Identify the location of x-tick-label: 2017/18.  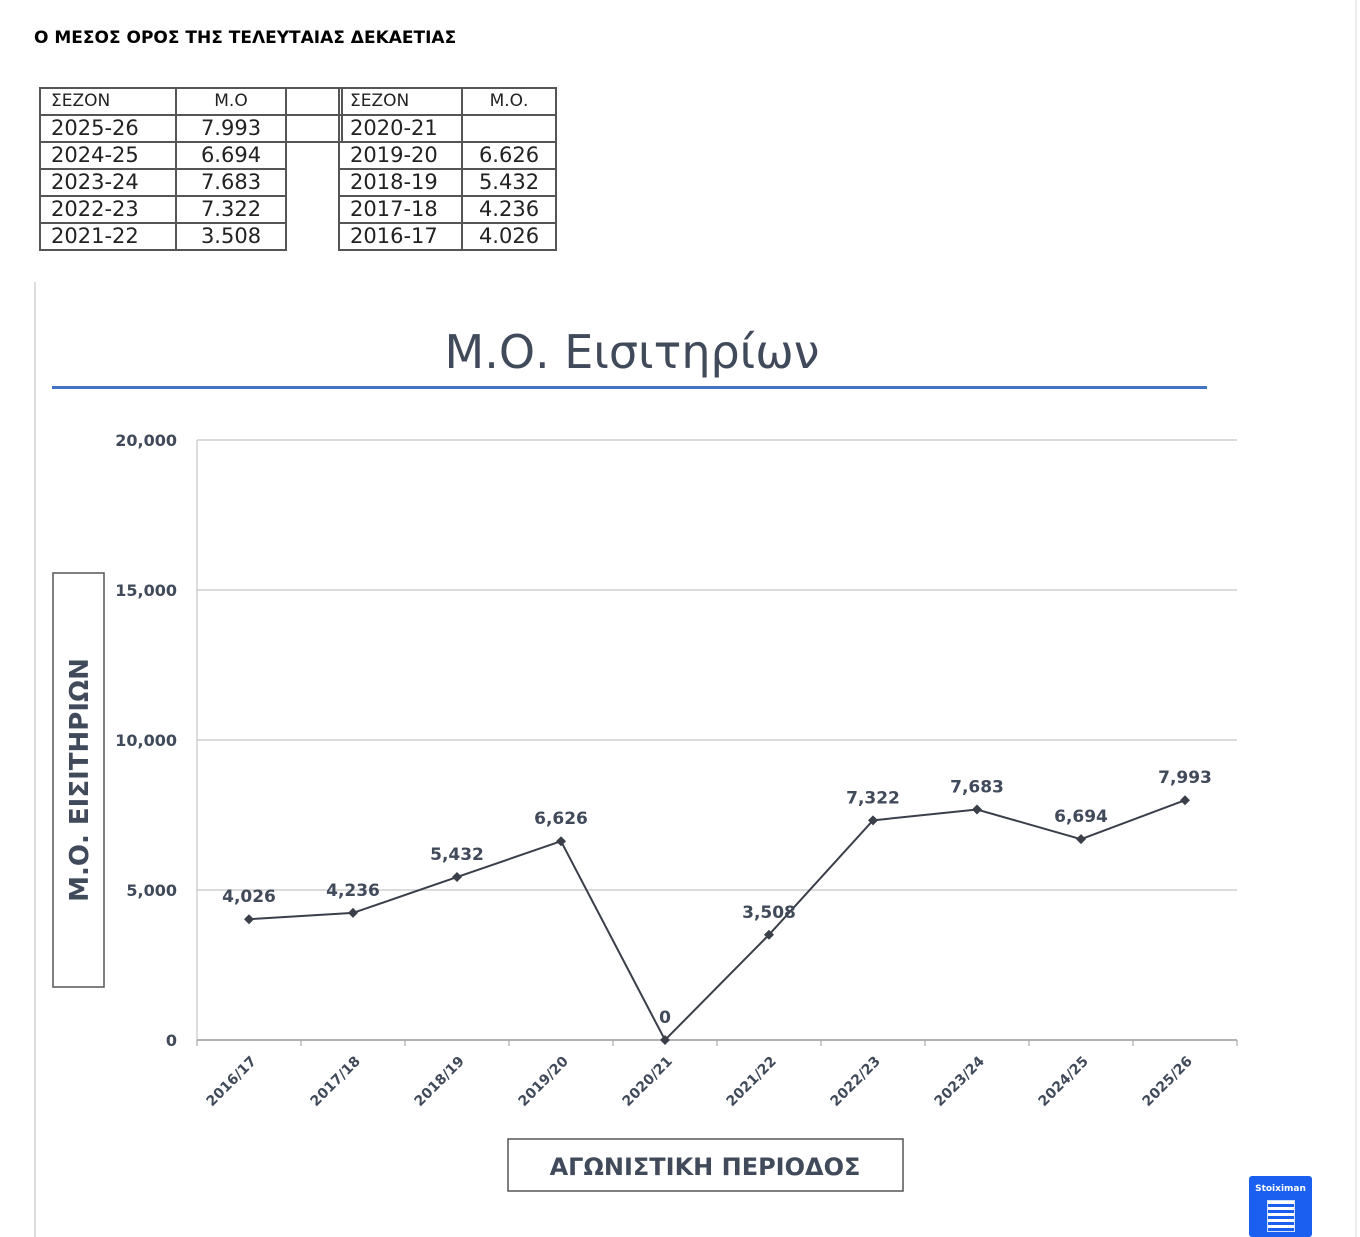
(336, 1082).